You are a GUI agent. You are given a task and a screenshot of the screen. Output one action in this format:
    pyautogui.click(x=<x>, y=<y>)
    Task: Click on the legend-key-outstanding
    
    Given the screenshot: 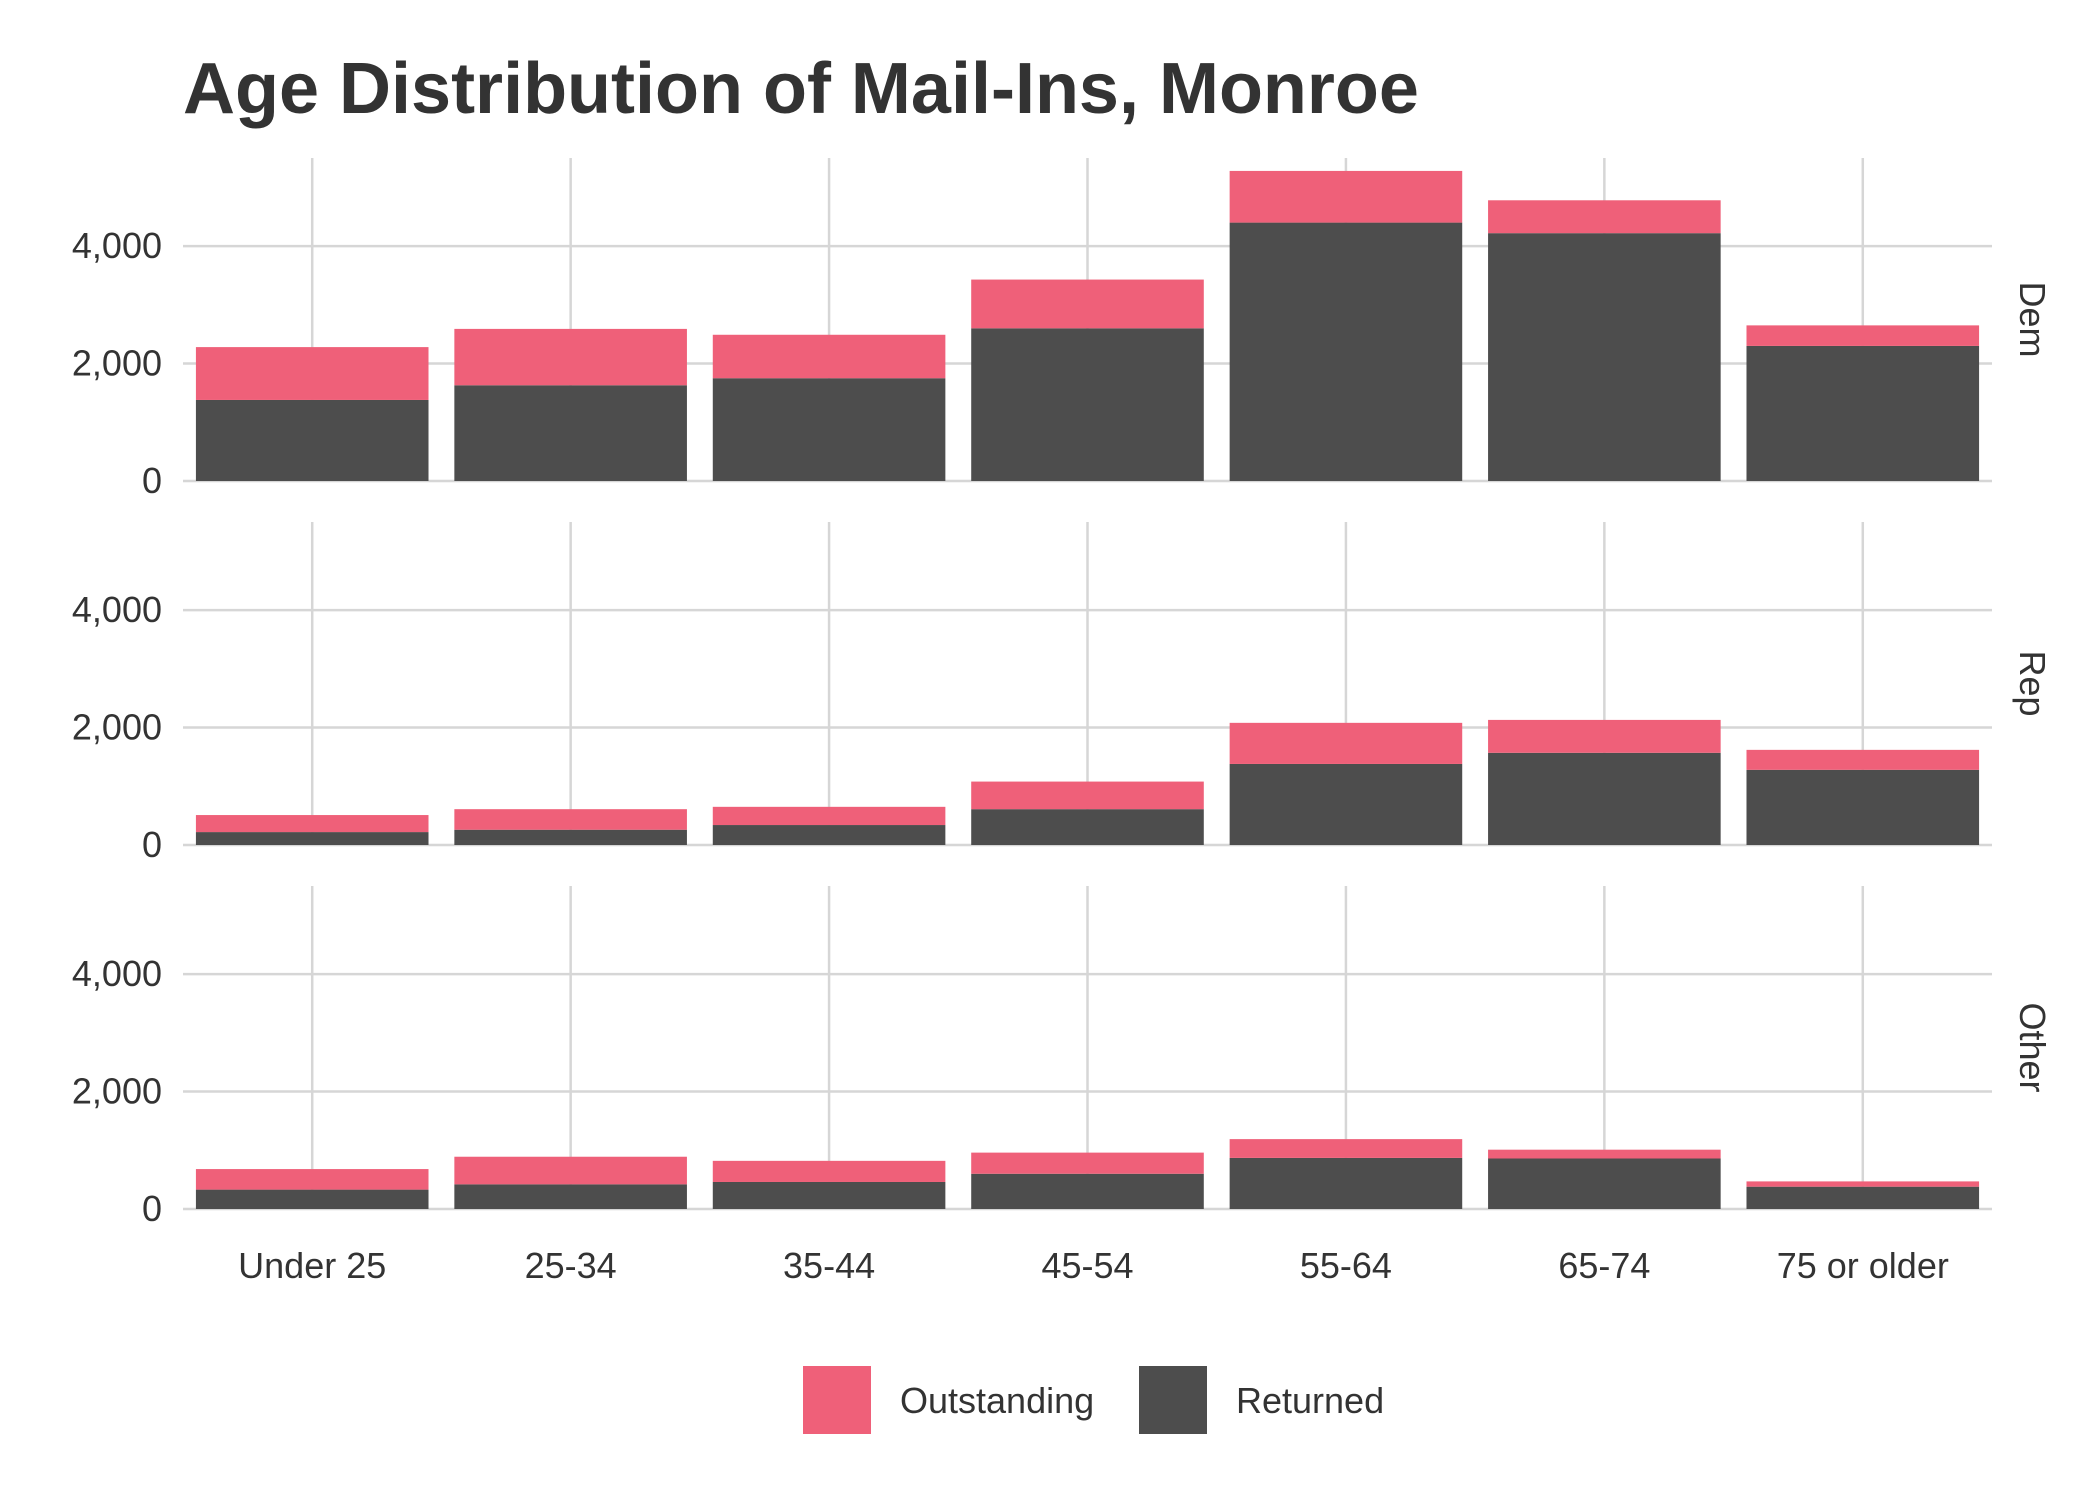 What is the action you would take?
    pyautogui.click(x=837, y=1400)
    